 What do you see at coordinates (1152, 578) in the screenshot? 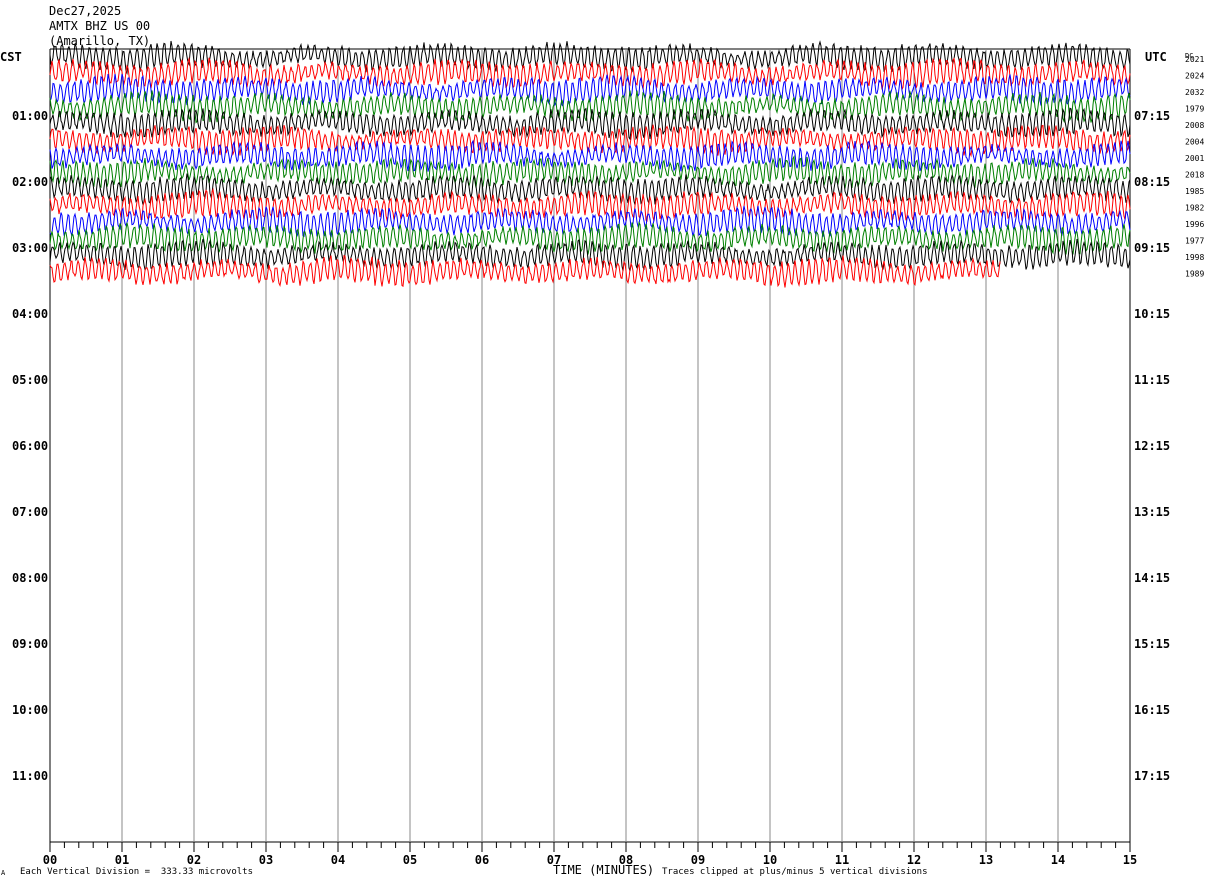
I see `right-hour-label: 14:15` at bounding box center [1152, 578].